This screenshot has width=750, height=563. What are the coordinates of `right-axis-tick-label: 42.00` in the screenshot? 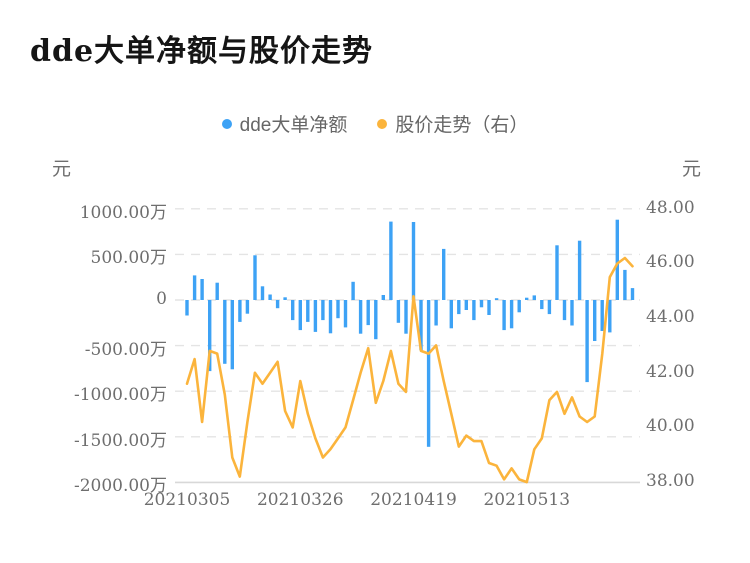 It's located at (670, 371).